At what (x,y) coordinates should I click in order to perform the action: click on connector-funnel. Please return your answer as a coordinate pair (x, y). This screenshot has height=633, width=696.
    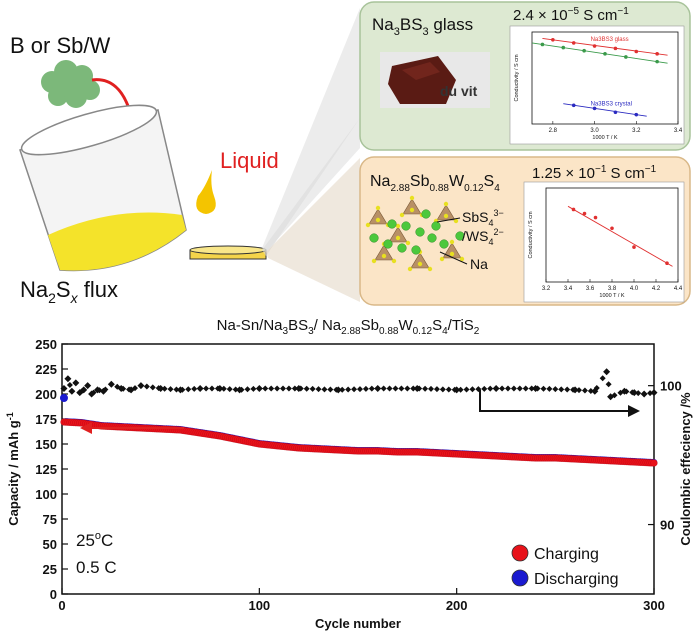
    Looking at the image, I should click on (311, 130).